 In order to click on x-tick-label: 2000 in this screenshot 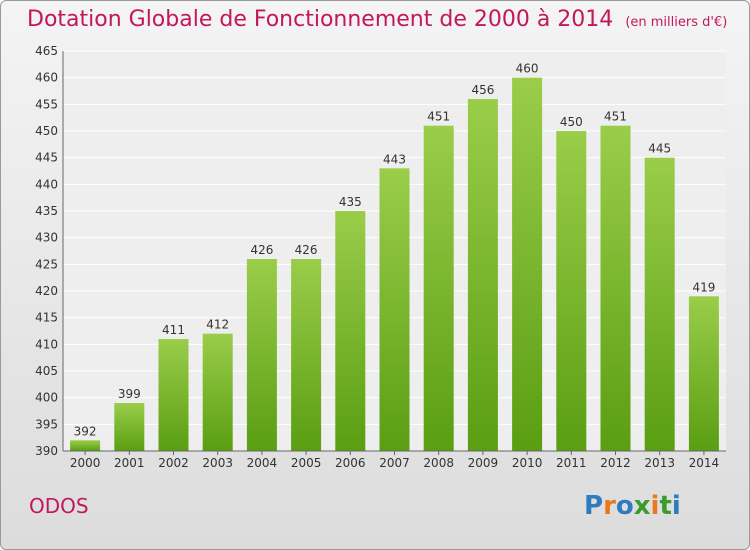, I will do `click(85, 463)`.